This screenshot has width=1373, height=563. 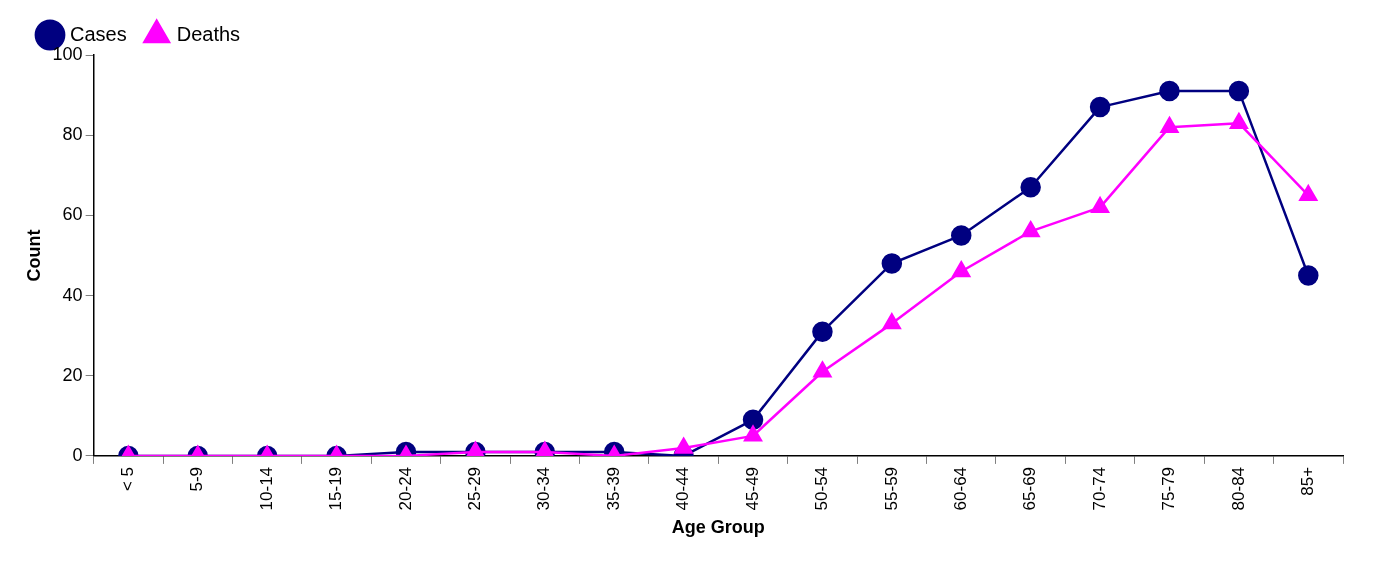 I want to click on x-tick-label: 25-29, so click(x=475, y=488).